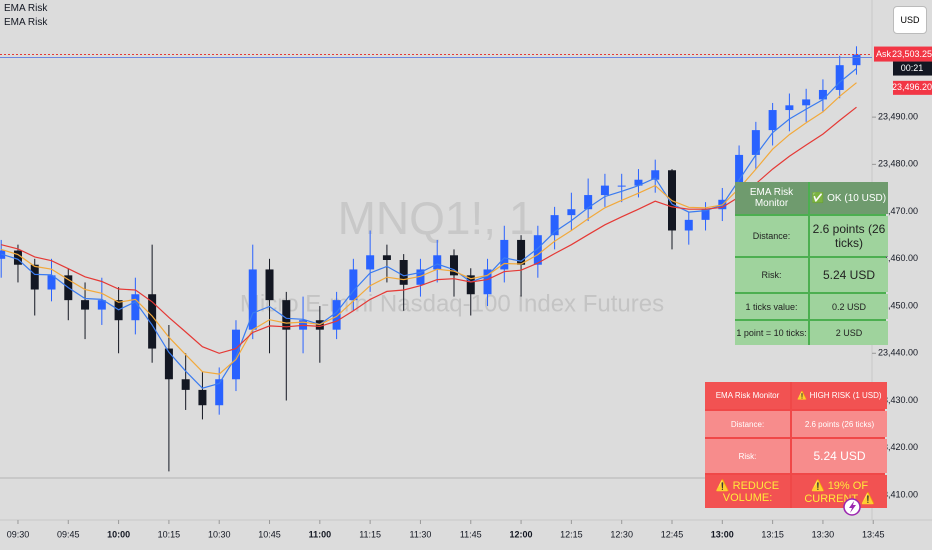  I want to click on table-cell: 2 USD, so click(849, 333).